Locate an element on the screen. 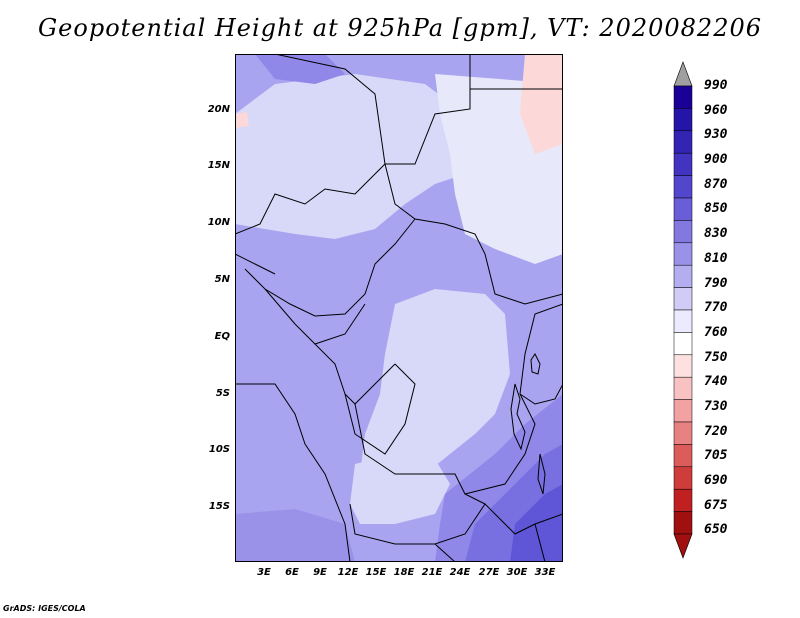 The width and height of the screenshot is (800, 618). lat-label: 20N is located at coordinates (218, 109).